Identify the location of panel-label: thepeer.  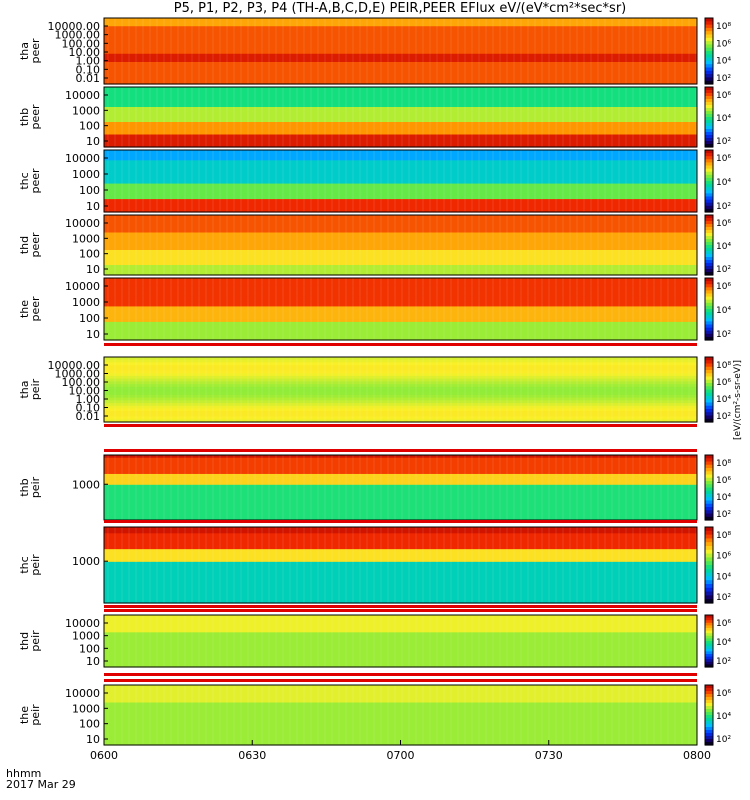
(30, 309).